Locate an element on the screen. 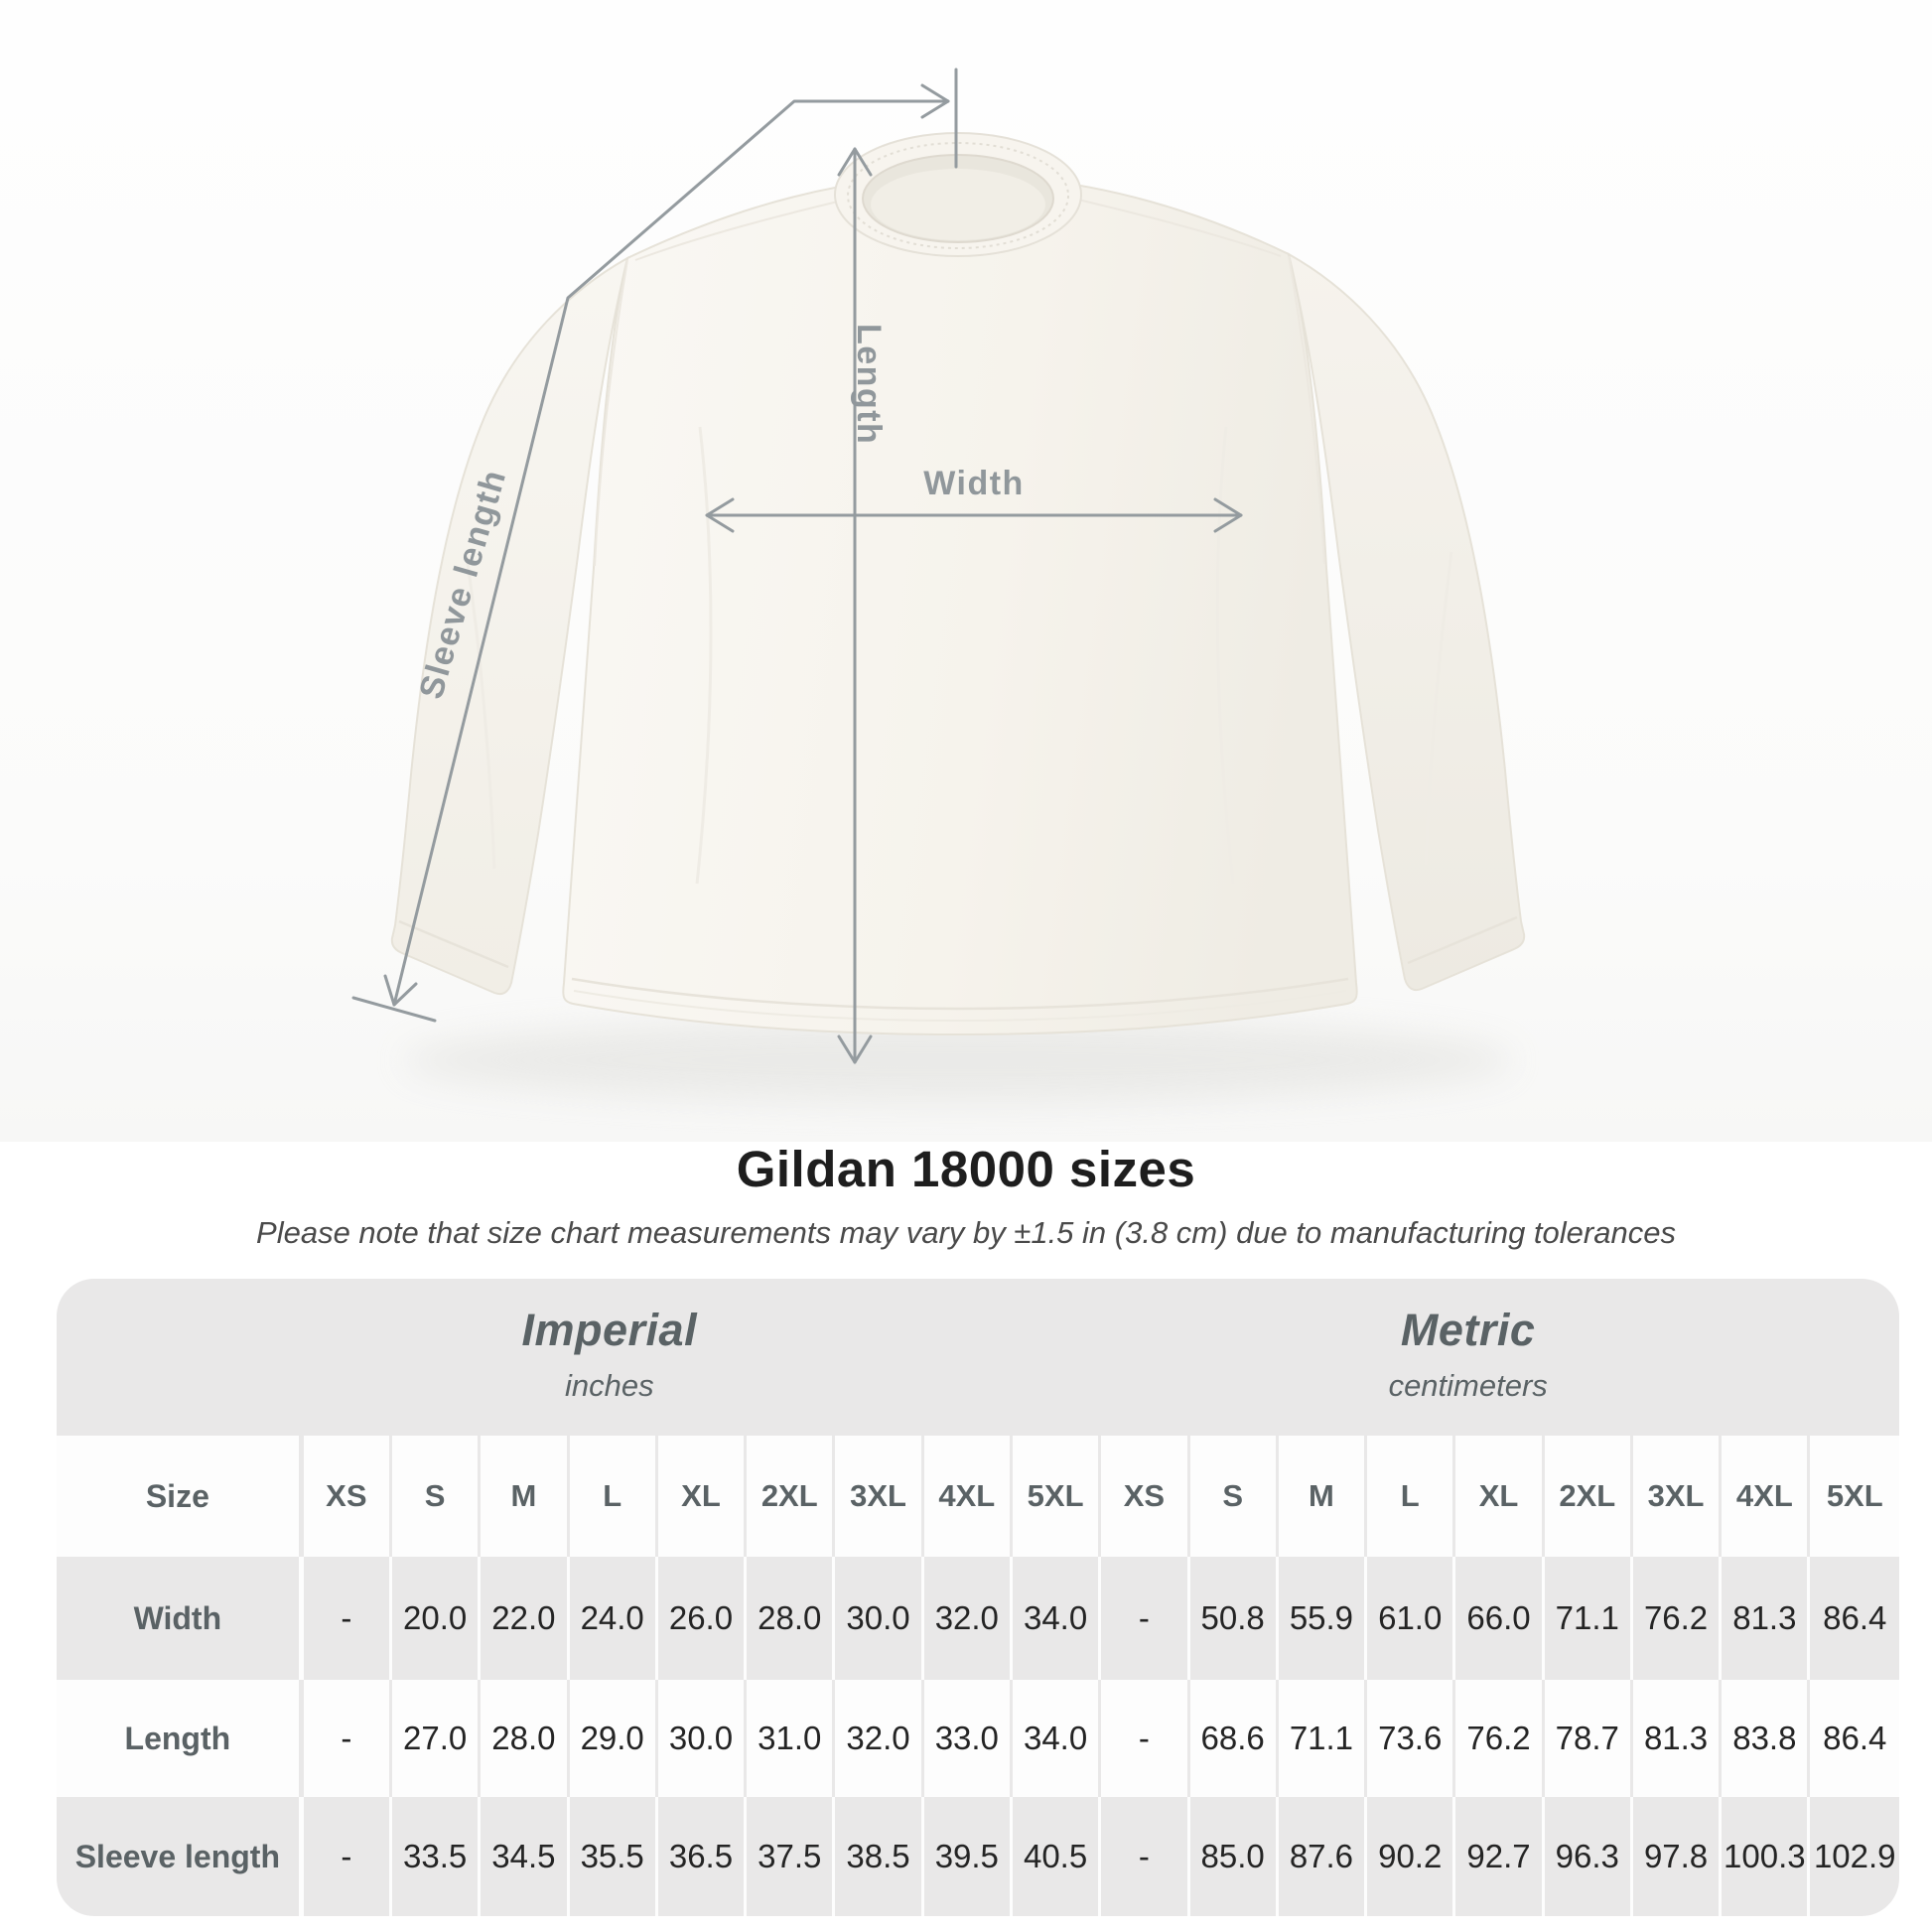 The image size is (1932, 1932). value-cell: 29.0 is located at coordinates (614, 1738).